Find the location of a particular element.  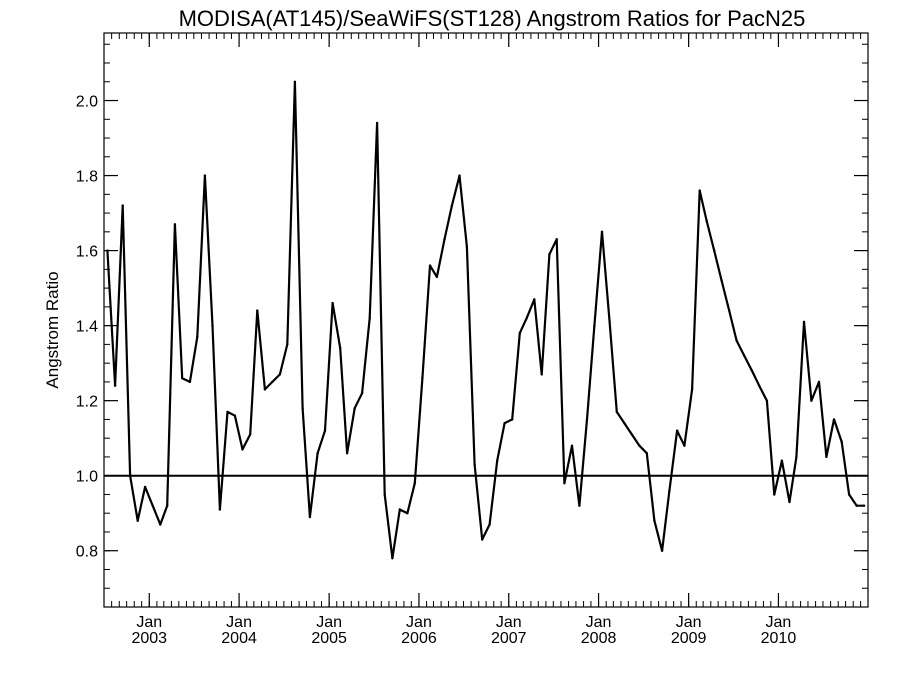

x-tick-year-label: 2009 is located at coordinates (689, 638).